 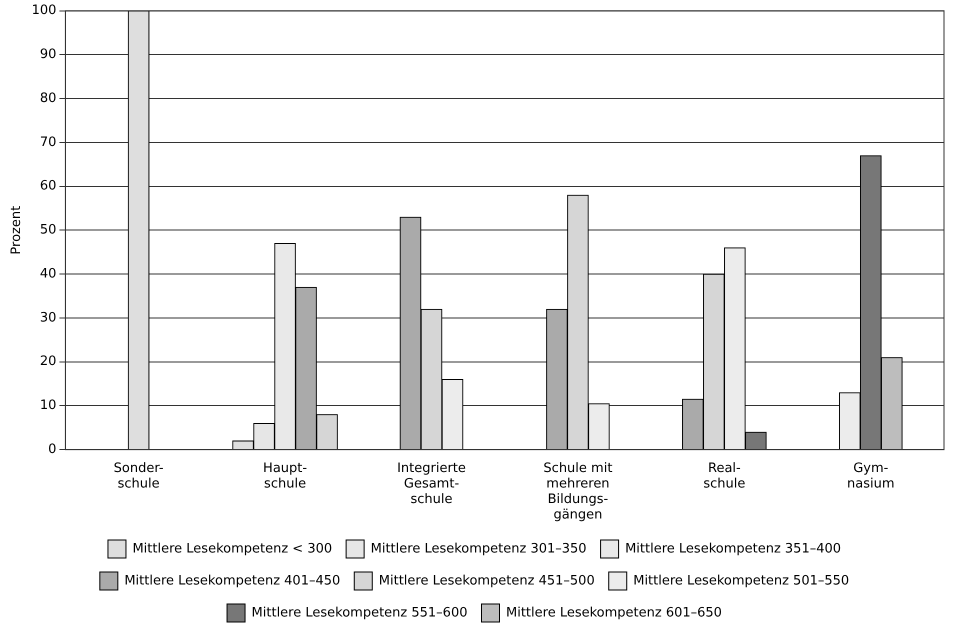 I want to click on y-axis-title: Prozent, so click(x=16, y=230).